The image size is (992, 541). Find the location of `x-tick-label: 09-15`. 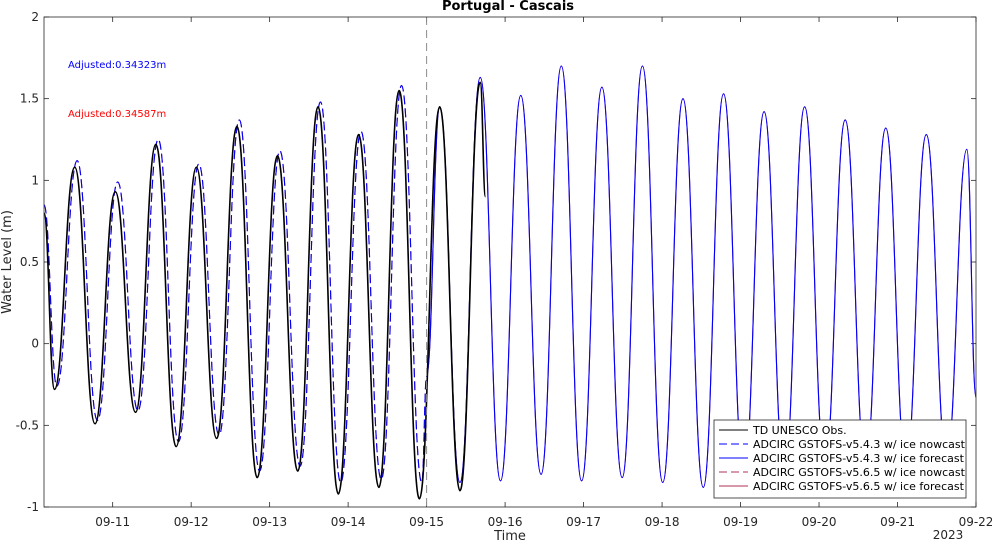

x-tick-label: 09-15 is located at coordinates (426, 522).